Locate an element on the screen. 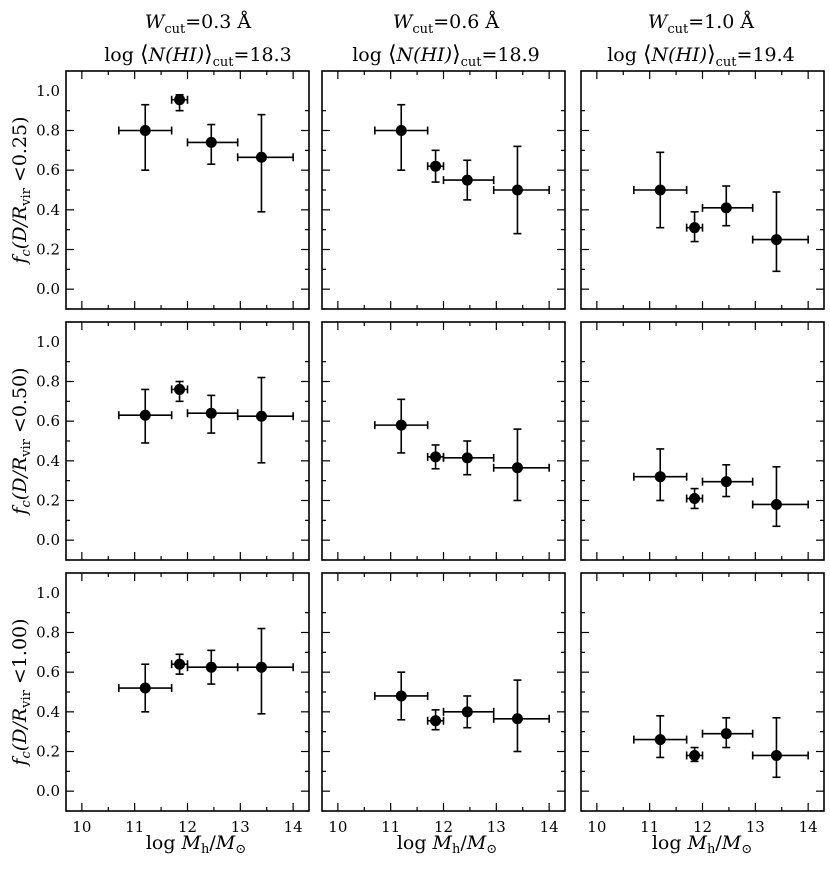 The width and height of the screenshot is (830, 875). xlabel-slash: / is located at coordinates (212, 843).